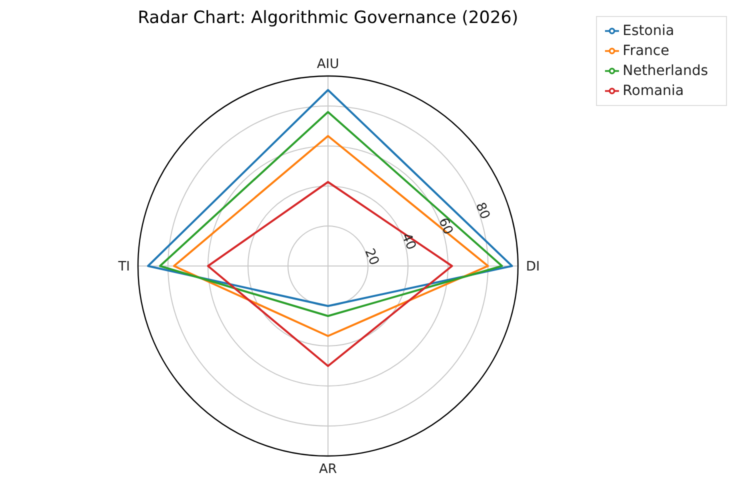 This screenshot has height=484, width=745. What do you see at coordinates (371, 257) in the screenshot?
I see `y-tick-label: 20` at bounding box center [371, 257].